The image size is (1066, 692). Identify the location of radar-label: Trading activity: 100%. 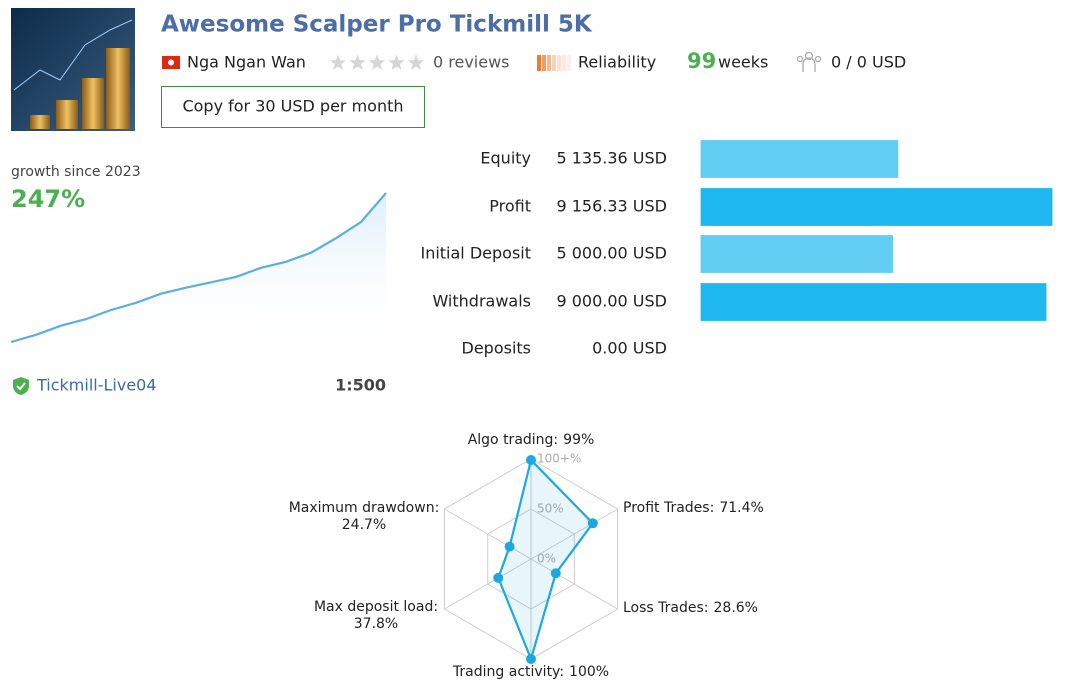
(530, 672).